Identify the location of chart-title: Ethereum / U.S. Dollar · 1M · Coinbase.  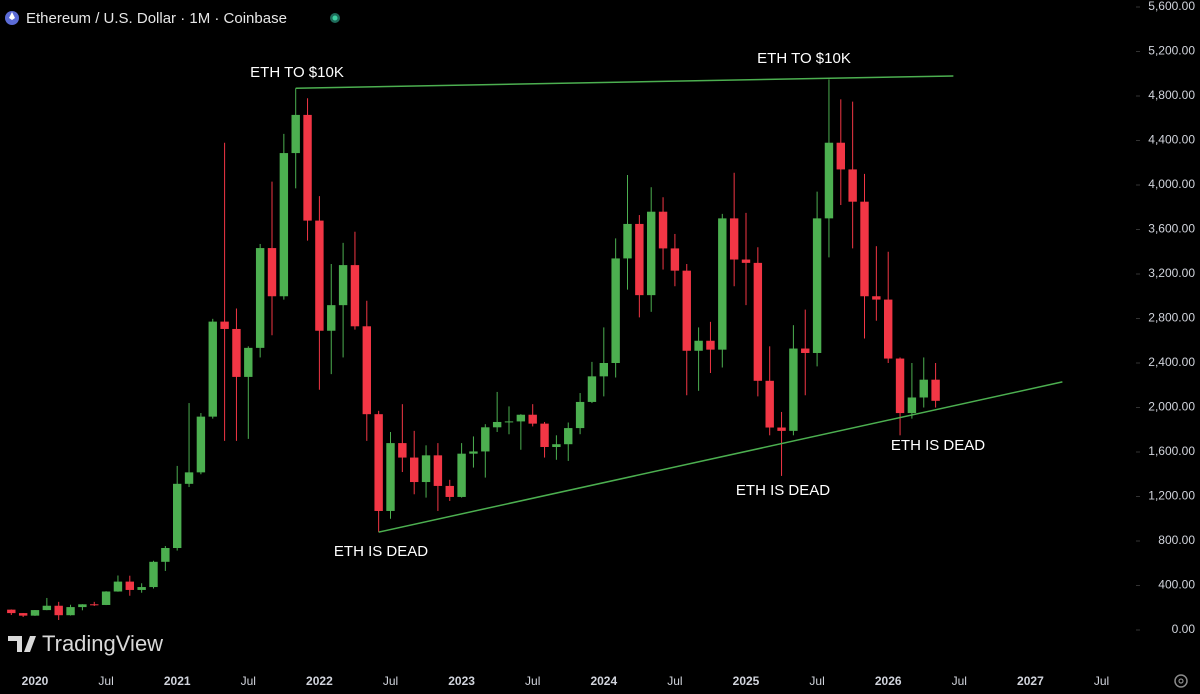
(156, 18).